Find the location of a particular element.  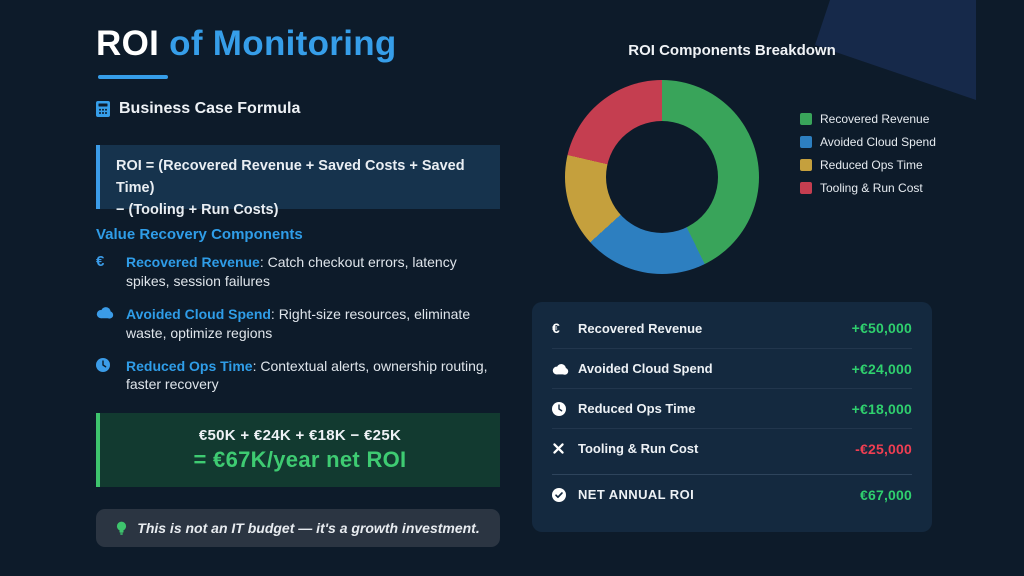

row-label: Avoided Cloud Spend is located at coordinates (645, 368).